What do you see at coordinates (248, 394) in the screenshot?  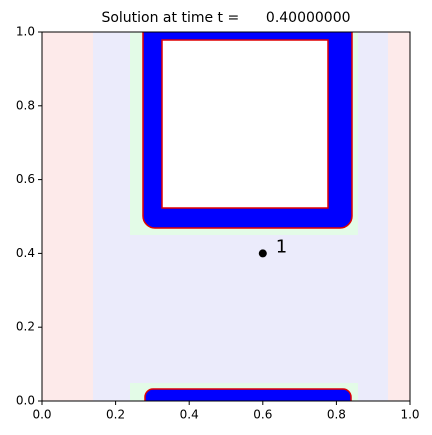 I see `bar` at bounding box center [248, 394].